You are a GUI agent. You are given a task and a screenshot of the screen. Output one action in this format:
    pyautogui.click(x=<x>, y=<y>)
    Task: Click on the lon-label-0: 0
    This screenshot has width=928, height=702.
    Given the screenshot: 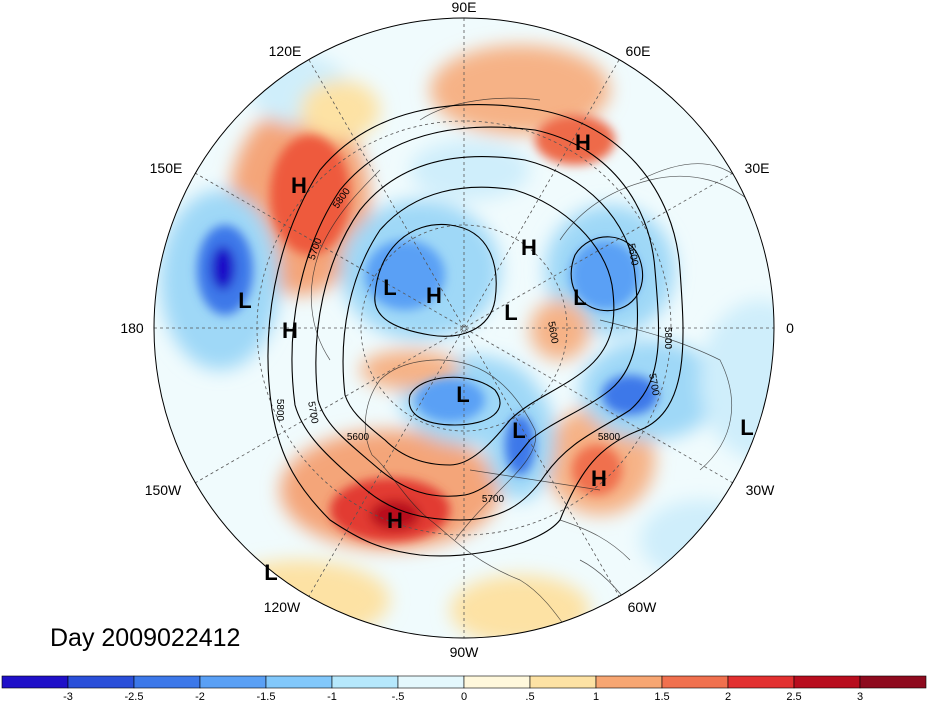 What is the action you would take?
    pyautogui.click(x=790, y=328)
    